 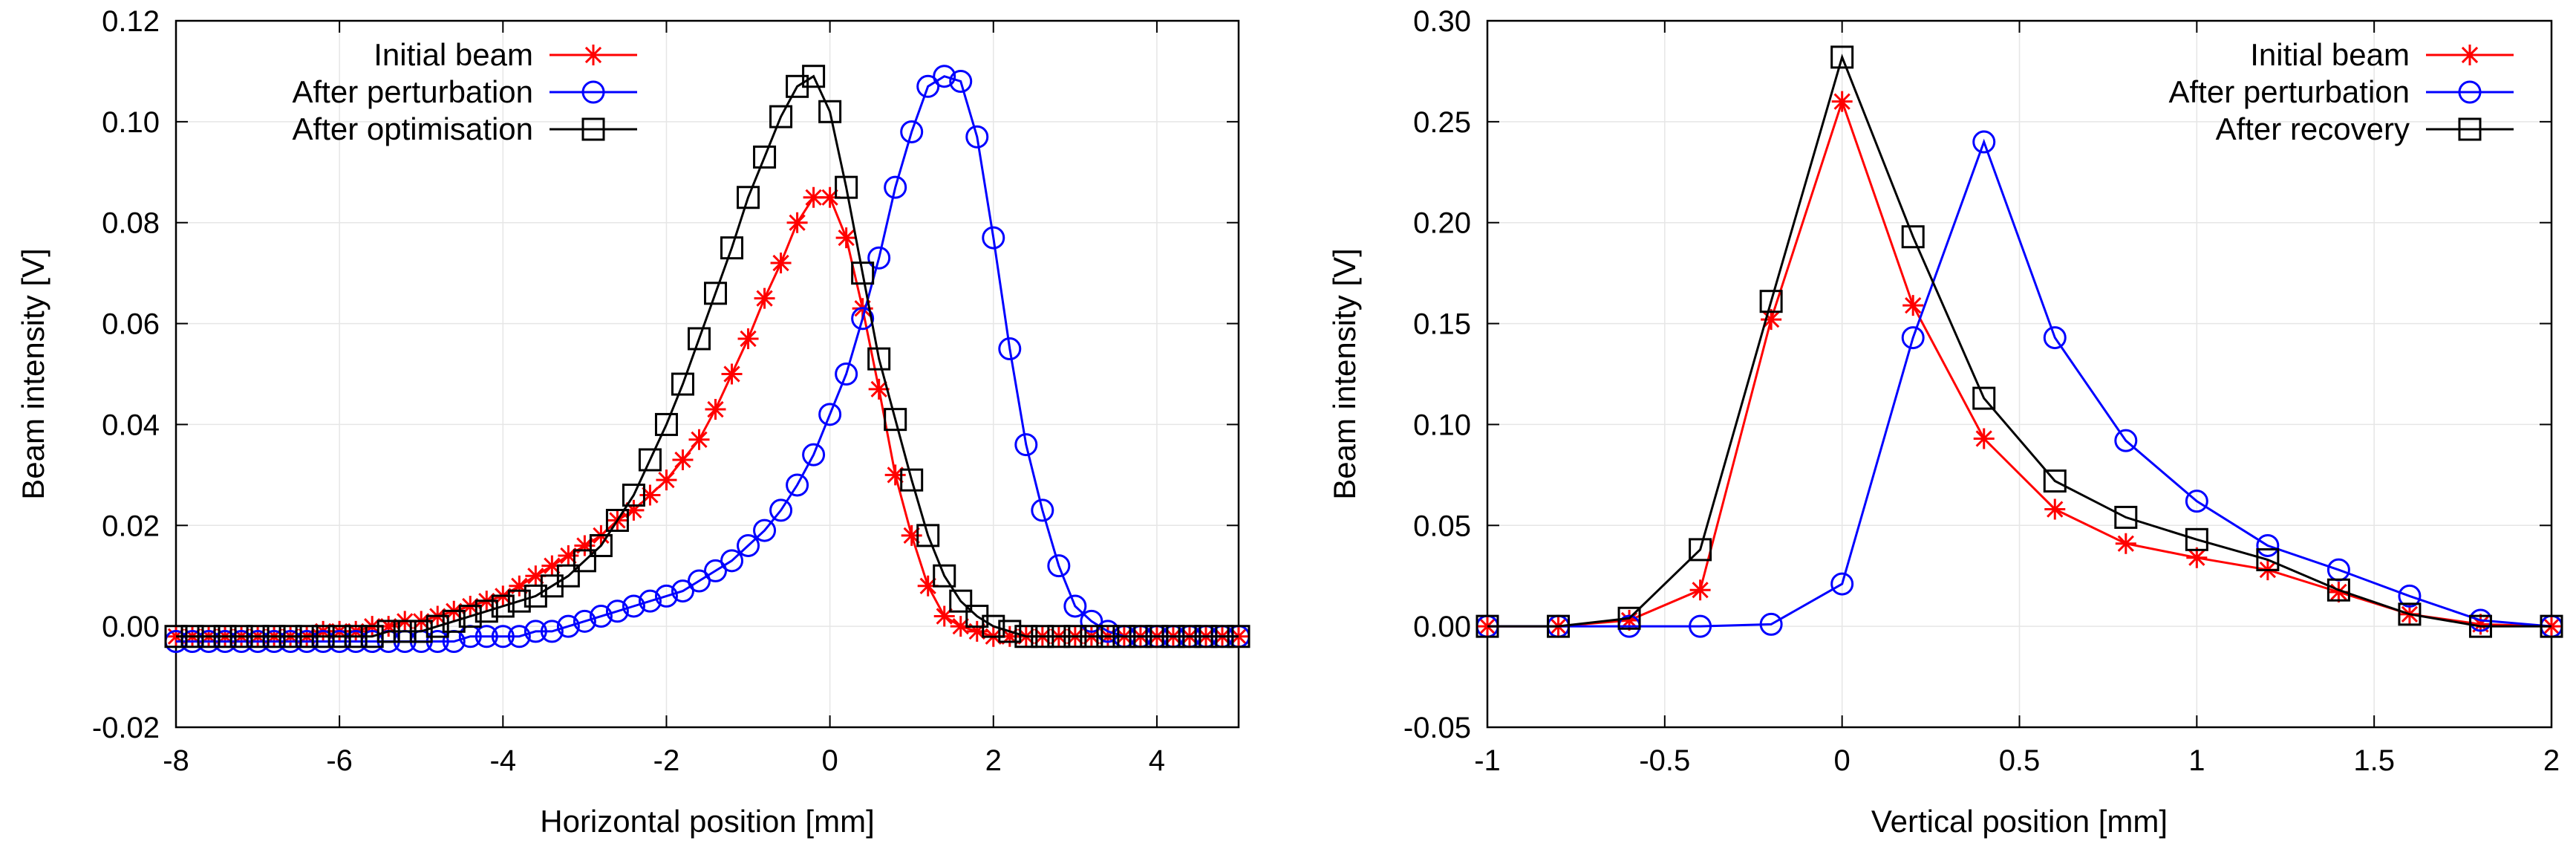 I want to click on x-tick-label: 0.5, so click(x=2020, y=761).